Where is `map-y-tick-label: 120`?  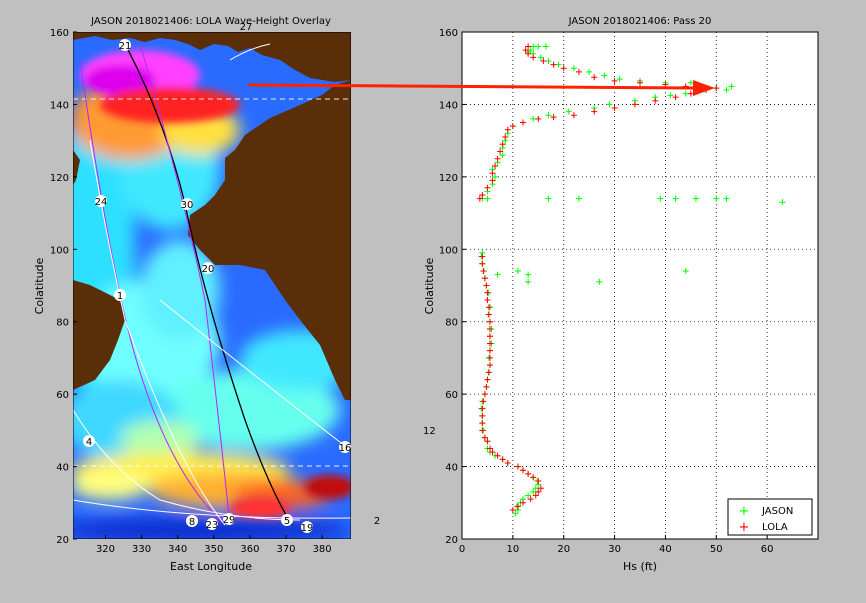
map-y-tick-label: 120 is located at coordinates (59, 178).